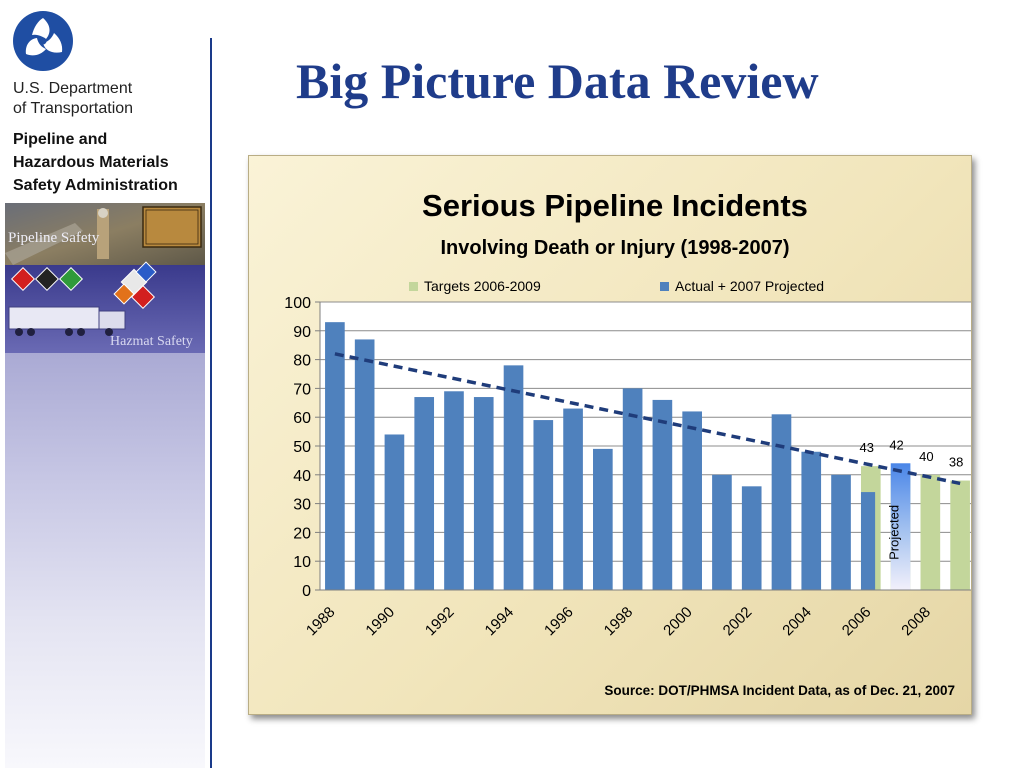 The image size is (1024, 768). What do you see at coordinates (440, 622) in the screenshot?
I see `x-axis-tick-label: 1992` at bounding box center [440, 622].